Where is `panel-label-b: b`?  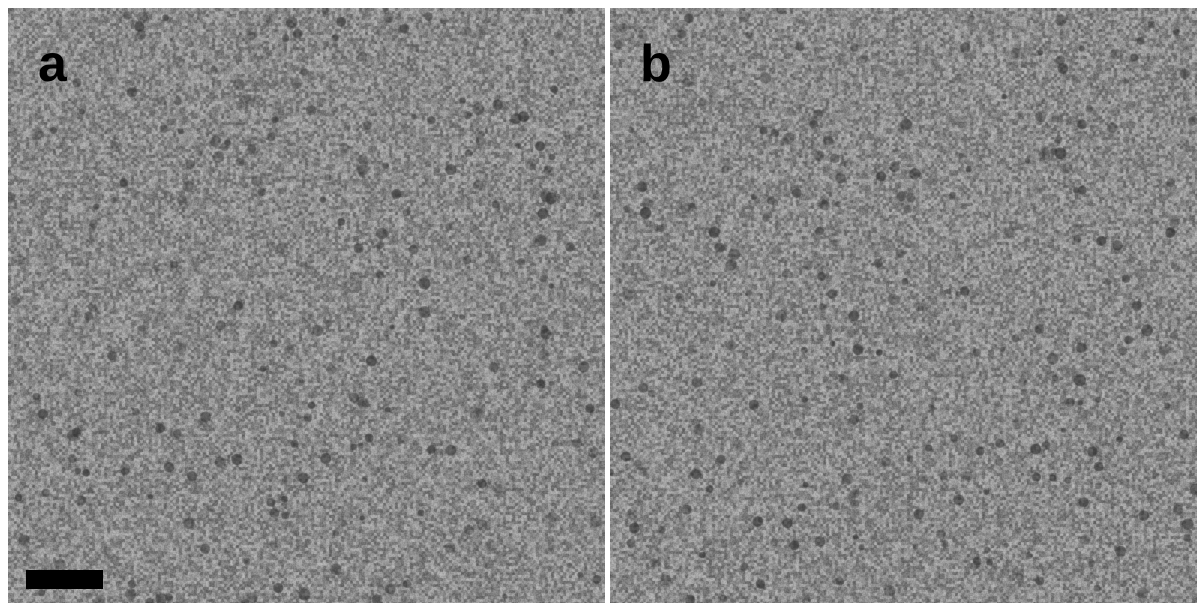 panel-label-b: b is located at coordinates (656, 64).